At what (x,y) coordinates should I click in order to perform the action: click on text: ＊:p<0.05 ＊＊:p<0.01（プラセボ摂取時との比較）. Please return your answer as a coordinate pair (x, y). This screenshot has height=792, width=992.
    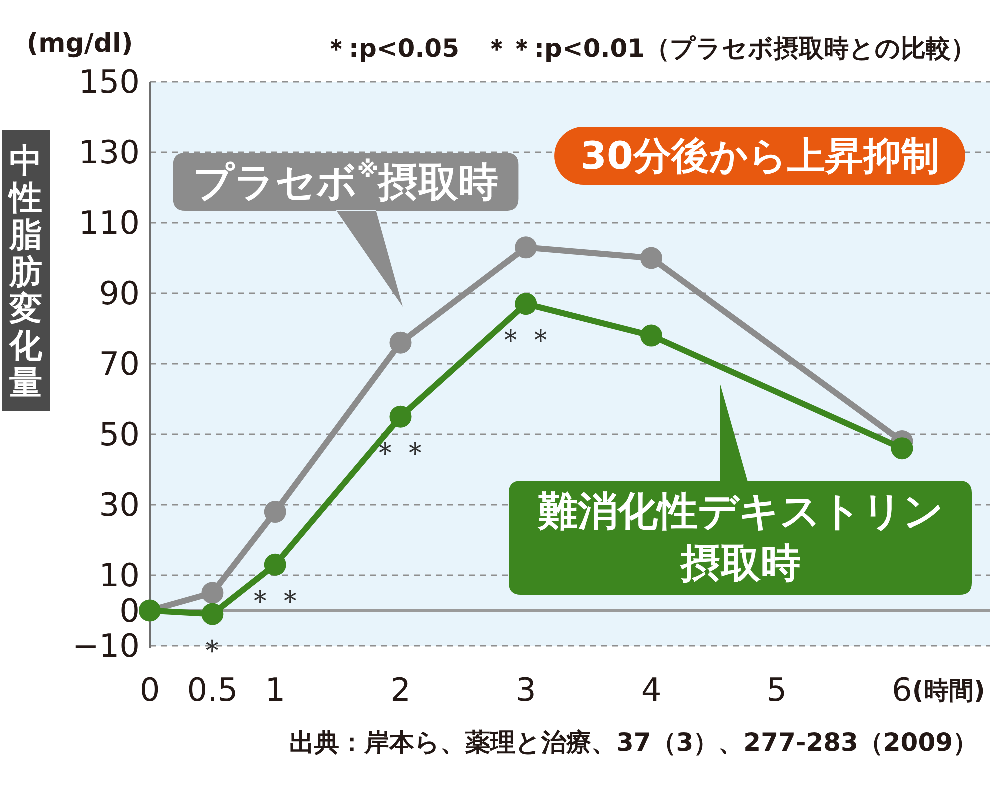
    Looking at the image, I should click on (650, 48).